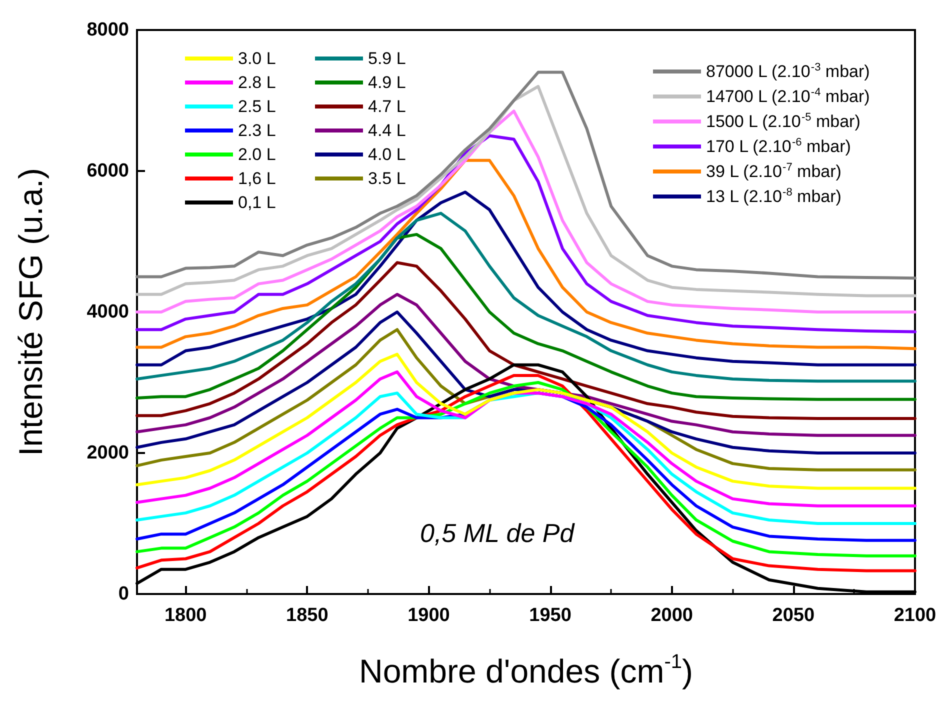 Image resolution: width=947 pixels, height=702 pixels. What do you see at coordinates (30, 312) in the screenshot?
I see `y-axis-title: Intensité SFG (u.a.)` at bounding box center [30, 312].